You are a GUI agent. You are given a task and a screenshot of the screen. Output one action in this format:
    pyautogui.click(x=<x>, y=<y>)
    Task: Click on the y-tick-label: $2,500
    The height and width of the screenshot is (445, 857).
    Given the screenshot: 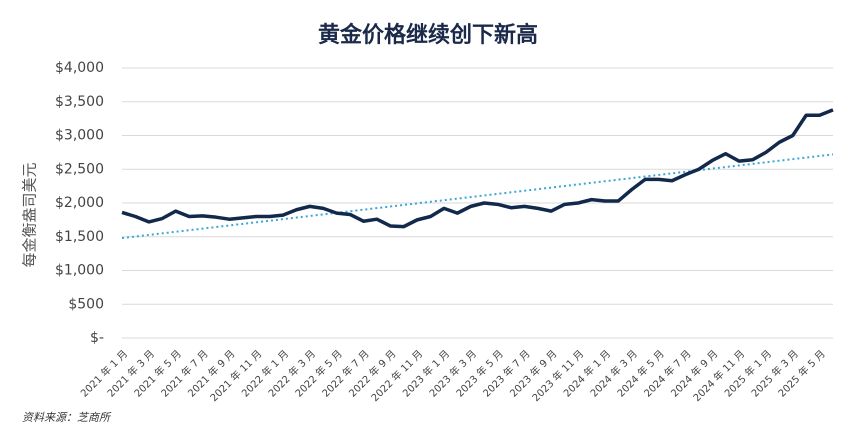 What is the action you would take?
    pyautogui.click(x=79, y=169)
    